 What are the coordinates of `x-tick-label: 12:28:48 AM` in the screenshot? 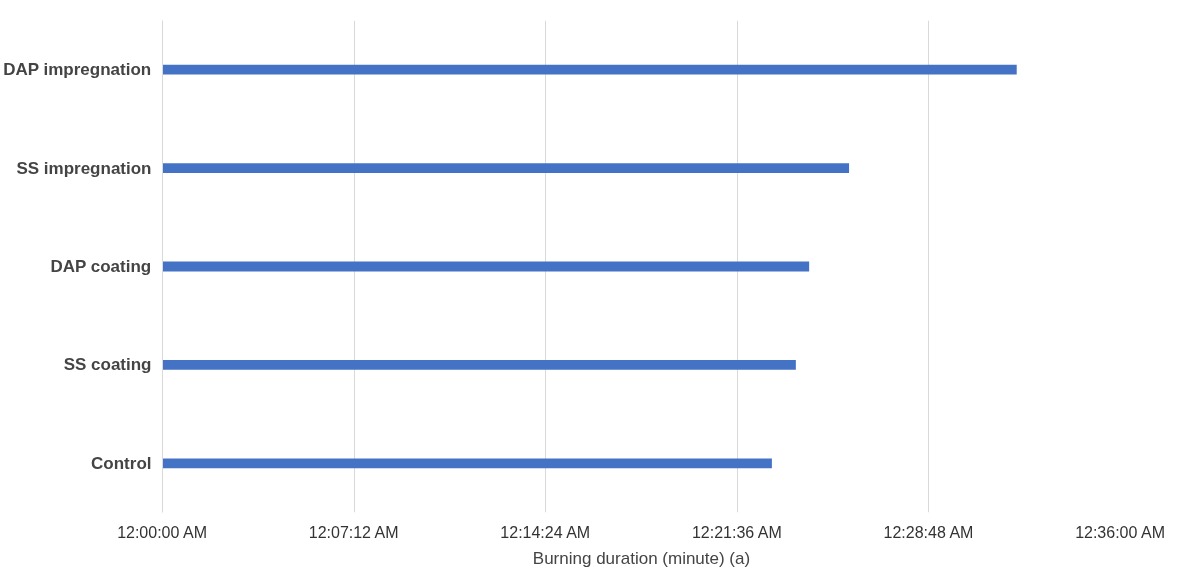 It's located at (928, 532).